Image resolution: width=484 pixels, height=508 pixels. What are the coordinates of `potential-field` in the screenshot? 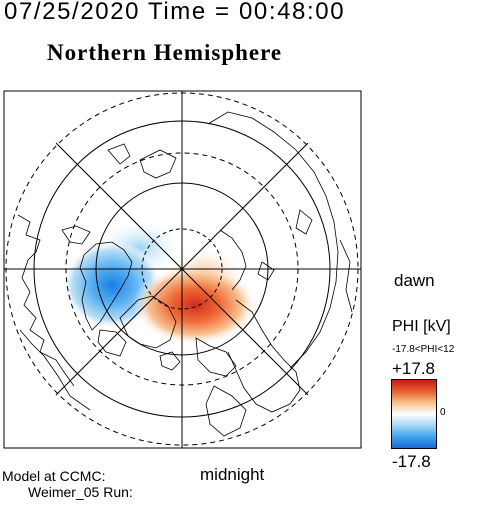 It's located at (159, 281).